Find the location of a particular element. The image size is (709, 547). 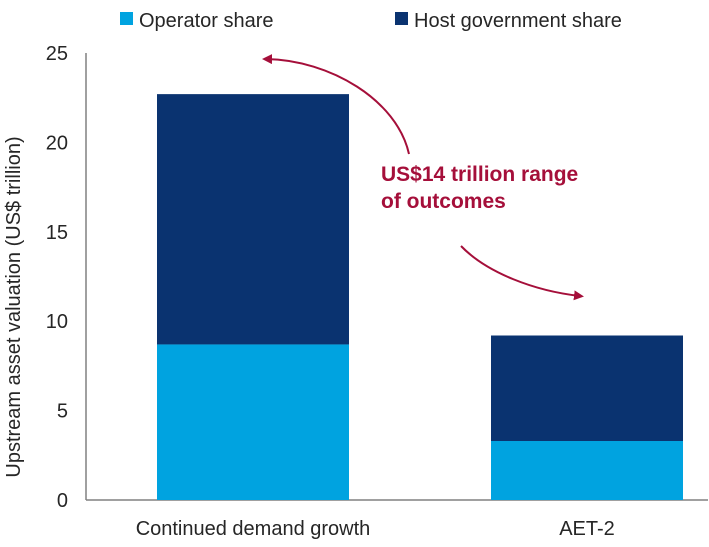

y-tick-label-5: 5 is located at coordinates (62, 412).